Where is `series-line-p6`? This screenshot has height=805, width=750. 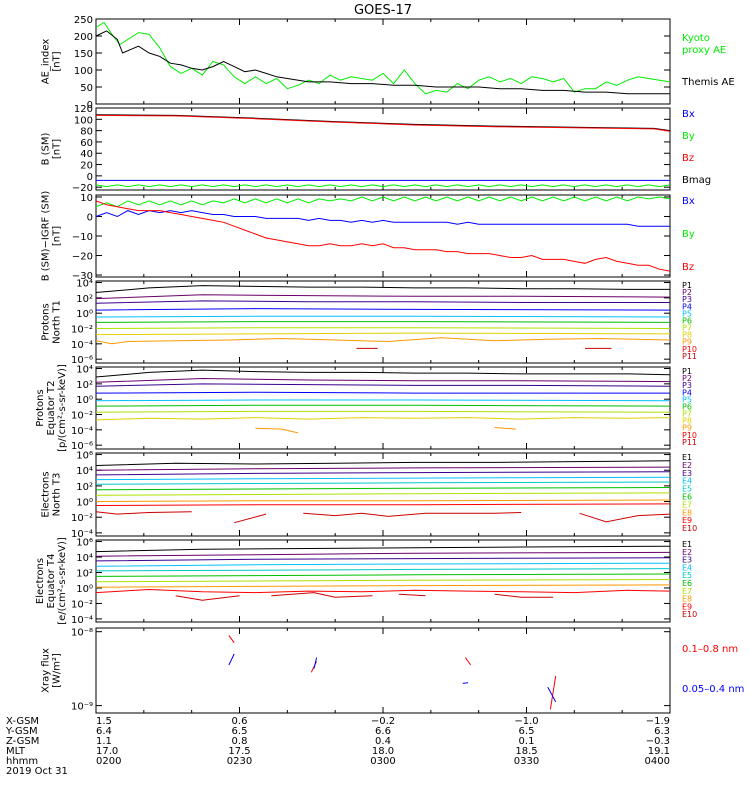
series-line-p6 is located at coordinates (383, 322).